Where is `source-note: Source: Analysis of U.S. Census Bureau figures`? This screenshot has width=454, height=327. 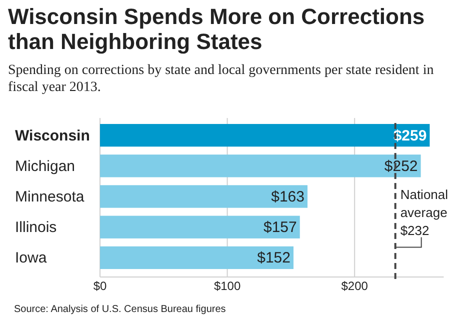 source-note: Source: Analysis of U.S. Census Bureau figures is located at coordinates (120, 309).